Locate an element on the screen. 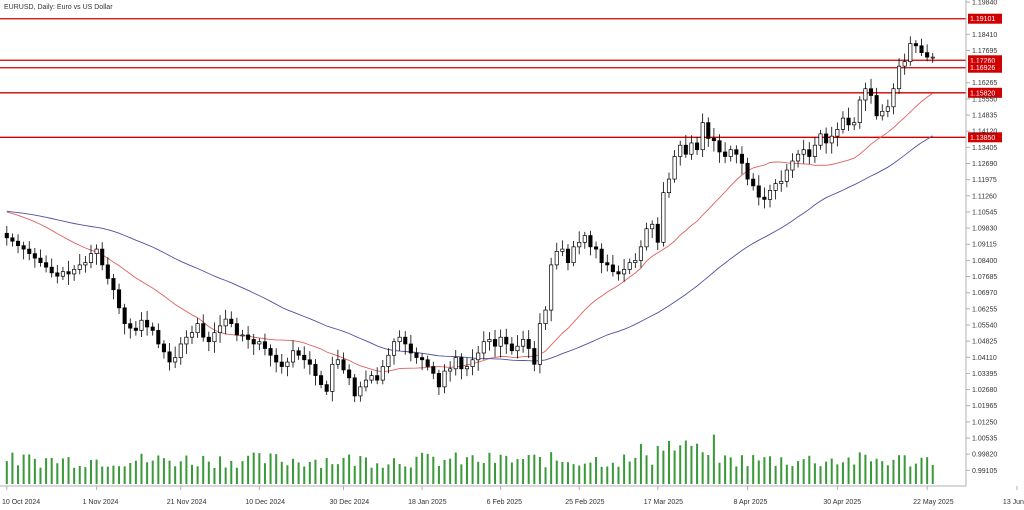 The width and height of the screenshot is (1024, 510). y-tick-label: 1.02680 is located at coordinates (984, 390).